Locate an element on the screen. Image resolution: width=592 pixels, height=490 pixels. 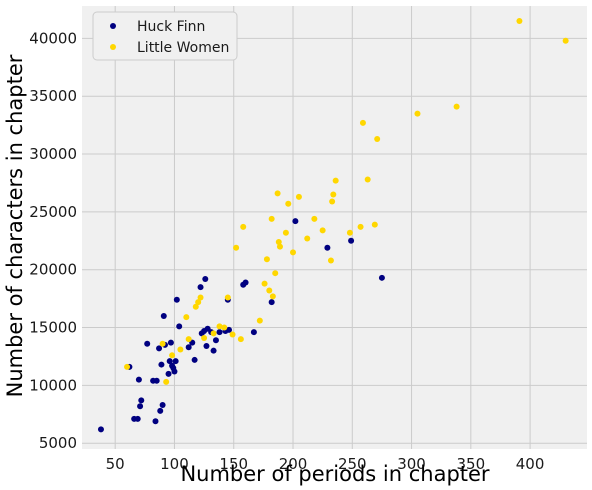
legend-marker-huck-finn is located at coordinates (113, 26).